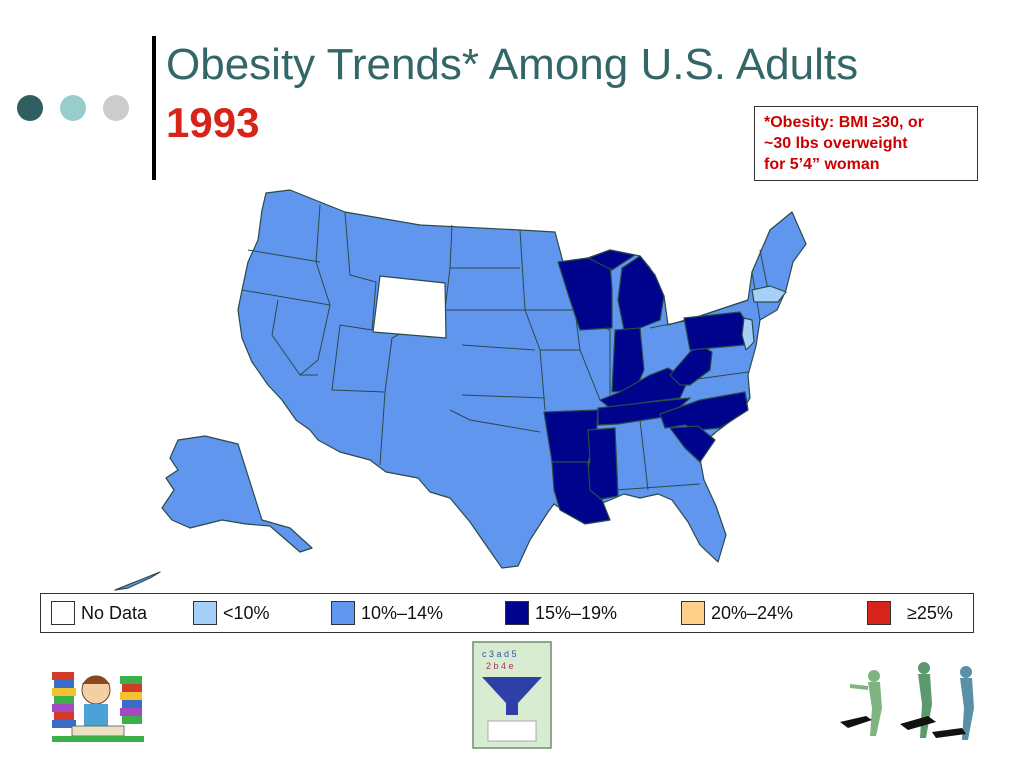  Describe the element at coordinates (628, 360) in the screenshot. I see `state-indiana` at that location.